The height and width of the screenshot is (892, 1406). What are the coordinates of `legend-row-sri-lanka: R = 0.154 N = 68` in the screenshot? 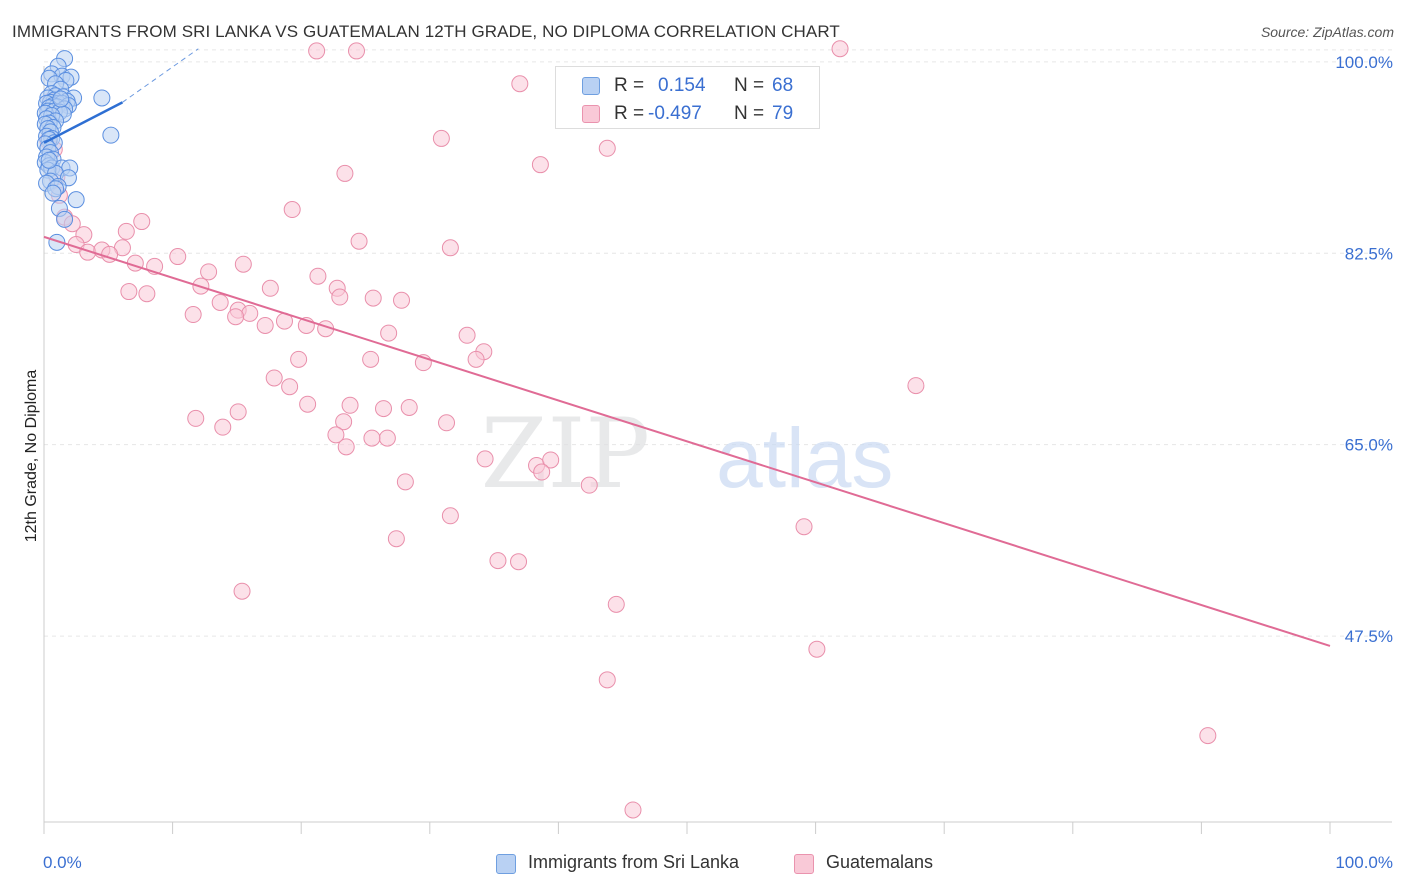 It's located at (687, 86).